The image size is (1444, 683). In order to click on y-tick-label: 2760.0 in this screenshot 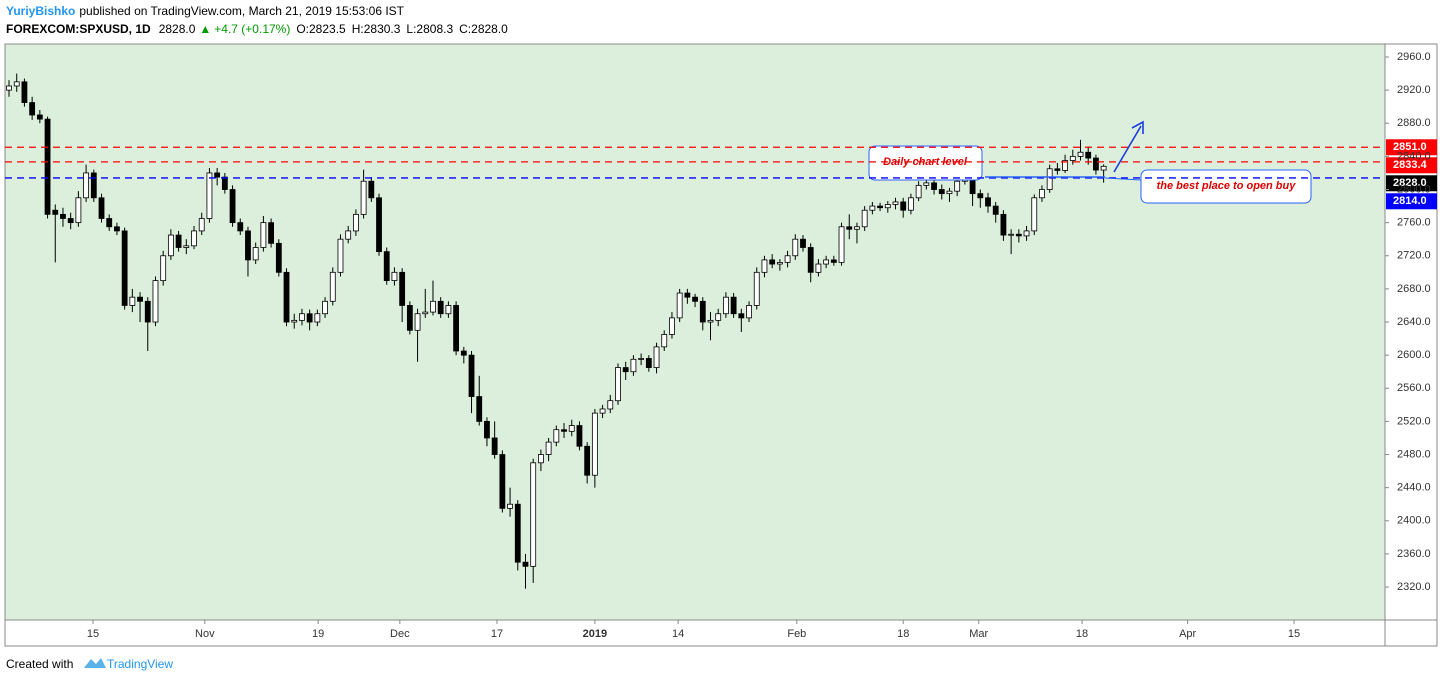, I will do `click(1414, 223)`.